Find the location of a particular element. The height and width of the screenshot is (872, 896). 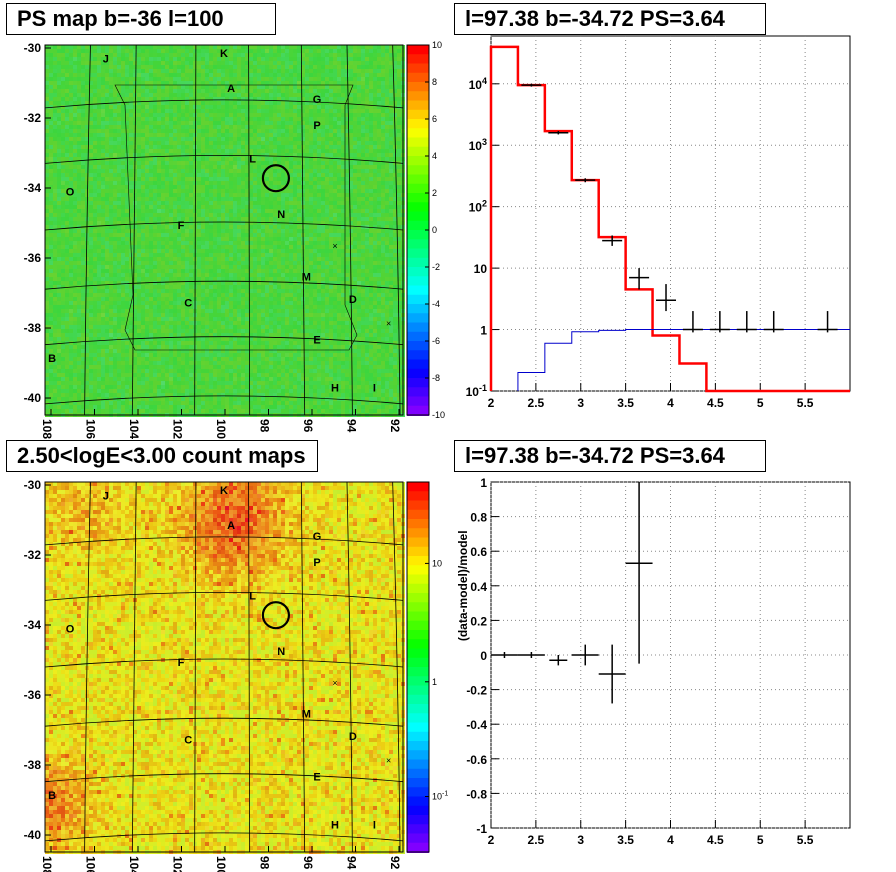

map2-title: 2.50<logE<3.00 count maps is located at coordinates (162, 456).